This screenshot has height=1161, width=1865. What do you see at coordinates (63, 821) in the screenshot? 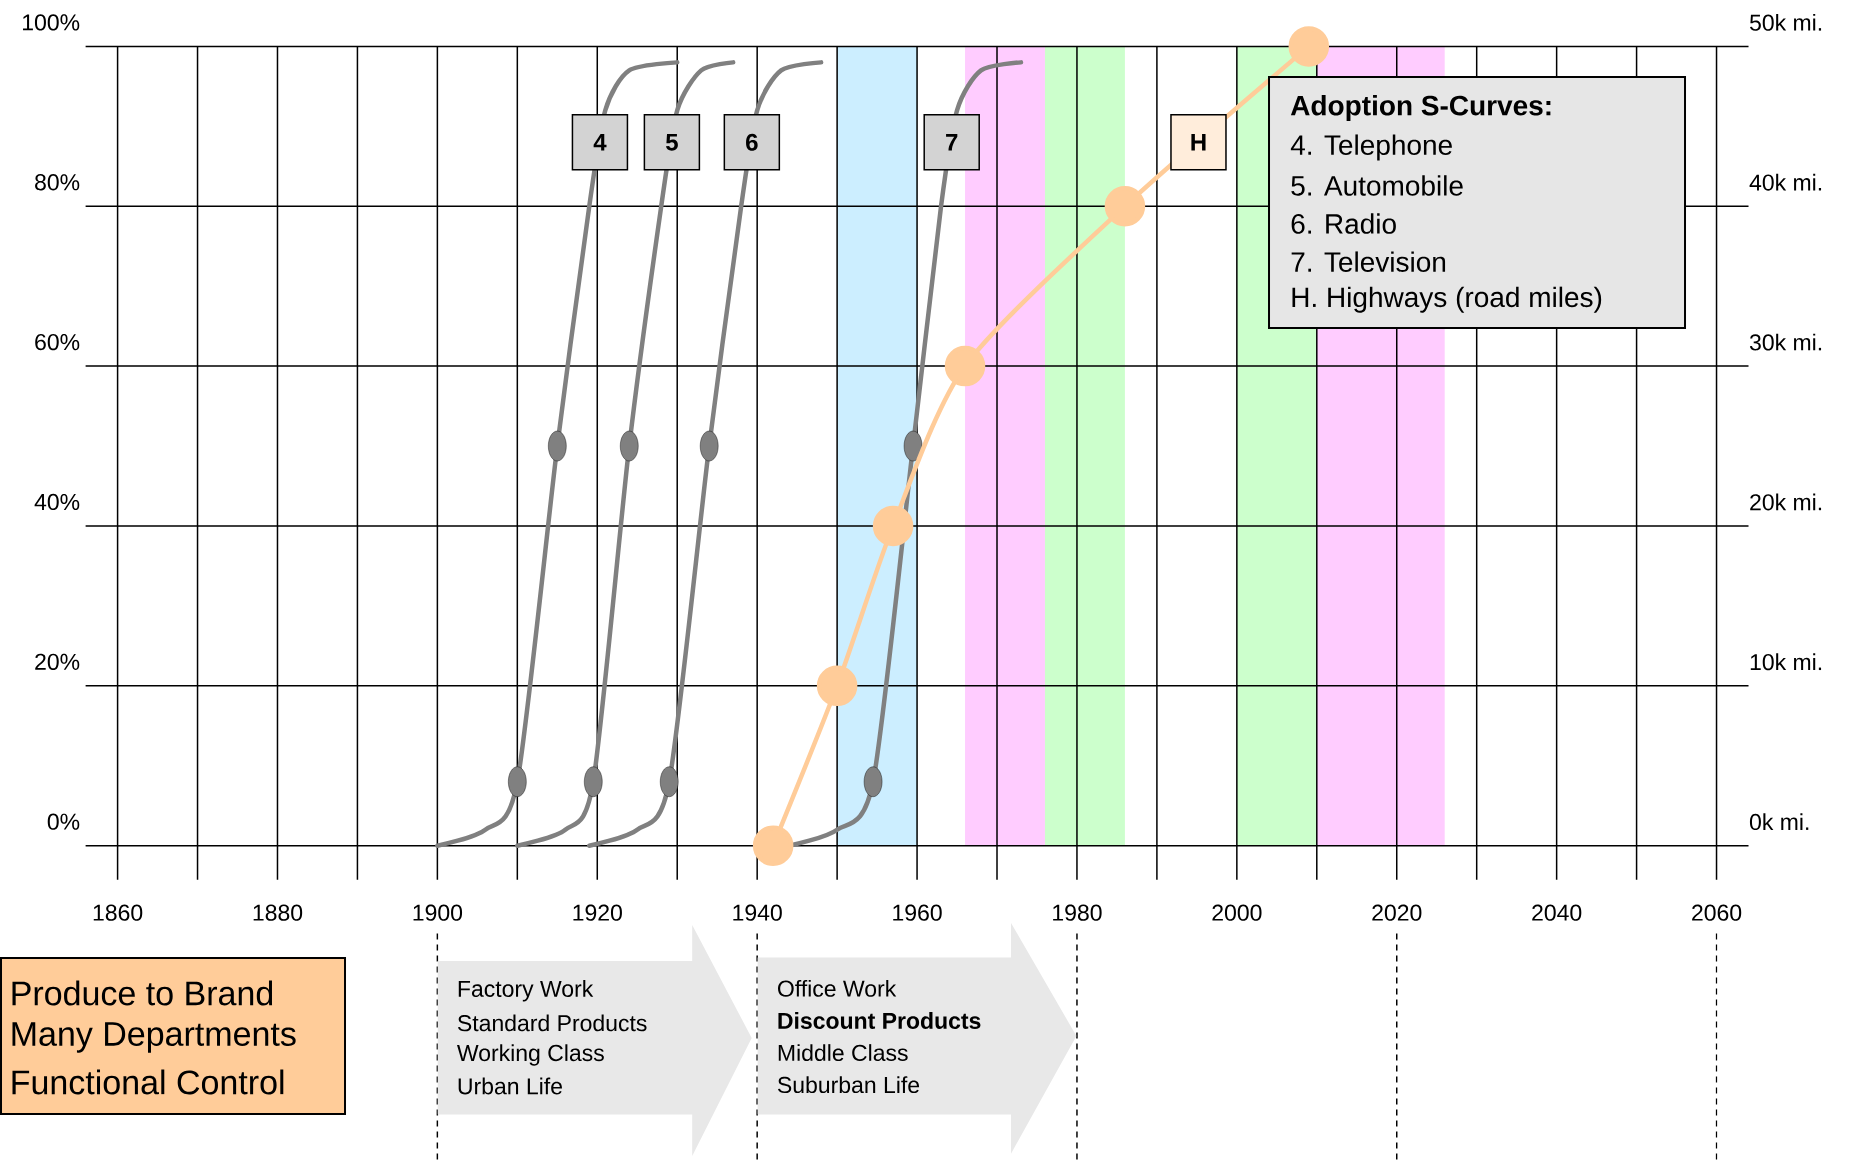
I see `y-tick-label: 0%` at bounding box center [63, 821].